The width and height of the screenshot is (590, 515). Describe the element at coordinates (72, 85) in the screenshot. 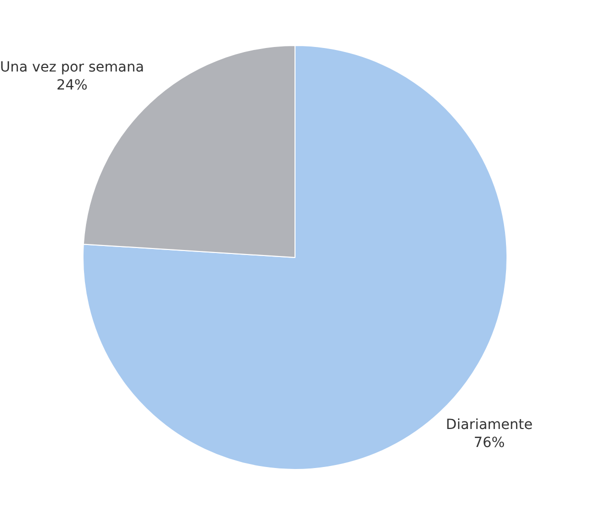

I see `data-label: 24%` at that location.